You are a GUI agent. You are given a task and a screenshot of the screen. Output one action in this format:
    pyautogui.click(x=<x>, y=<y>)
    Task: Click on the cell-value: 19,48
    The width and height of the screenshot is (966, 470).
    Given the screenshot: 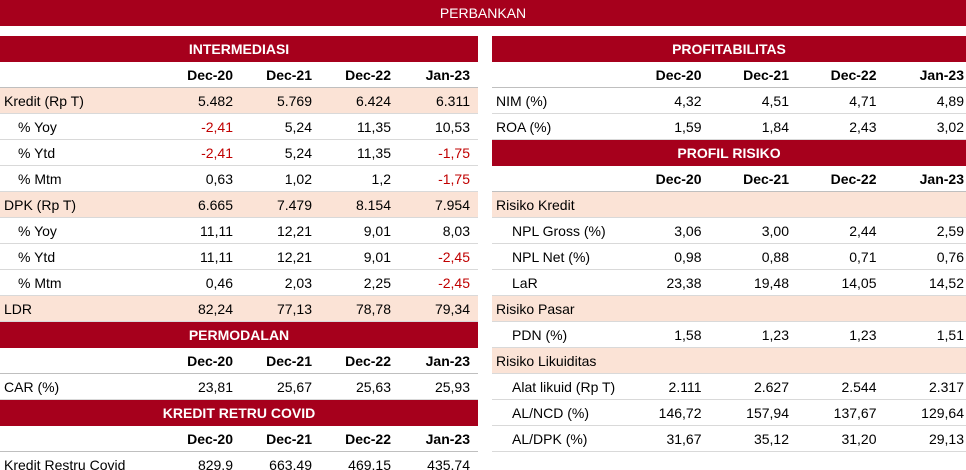 What is the action you would take?
    pyautogui.click(x=771, y=282)
    